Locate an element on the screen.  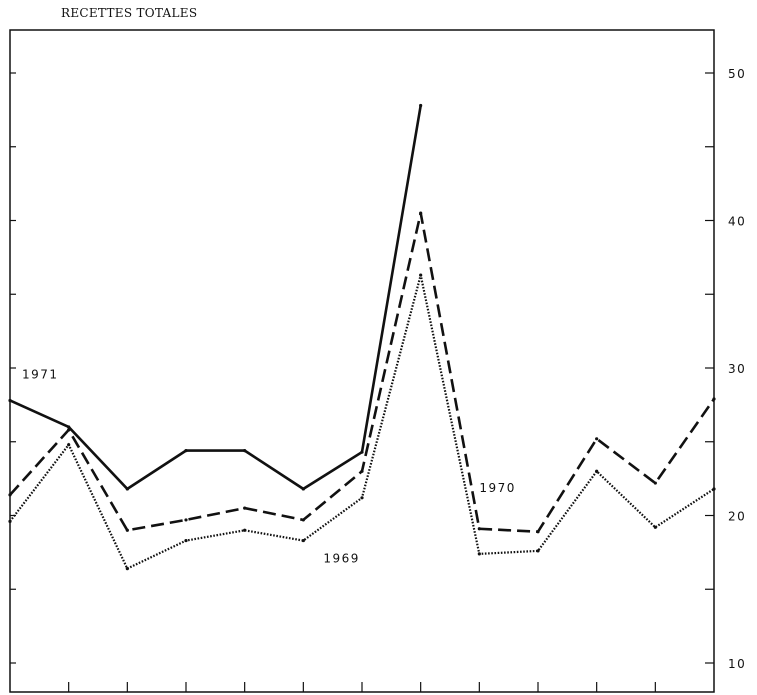
y-tick-label: 10 is located at coordinates (737, 664).